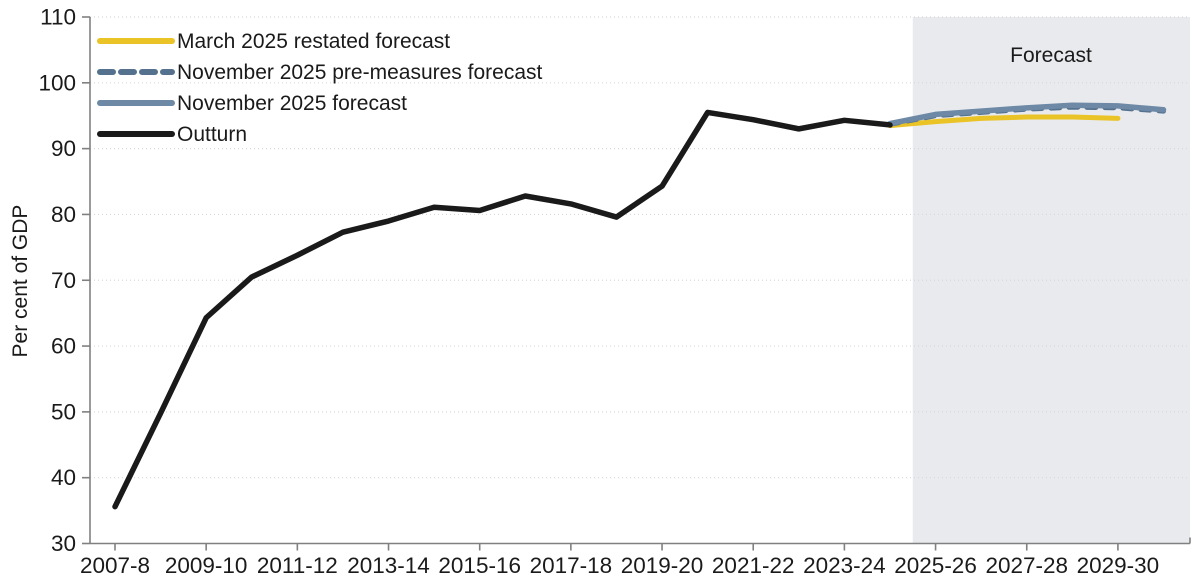 The image size is (1200, 584). Describe the element at coordinates (115, 565) in the screenshot. I see `x-tick-label-2007-8: 2007-8` at that location.